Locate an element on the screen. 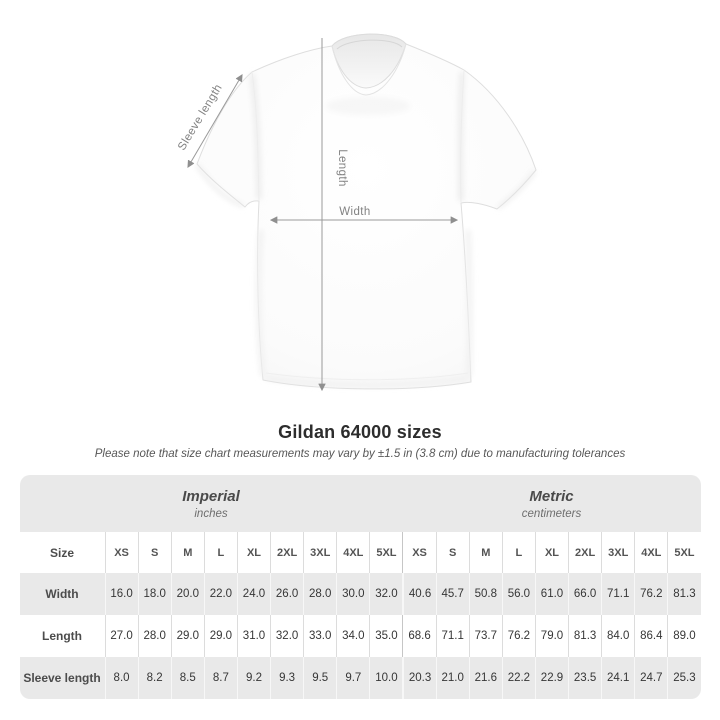 This screenshot has width=720, height=720. left-armhole-seam is located at coordinates (255, 136).